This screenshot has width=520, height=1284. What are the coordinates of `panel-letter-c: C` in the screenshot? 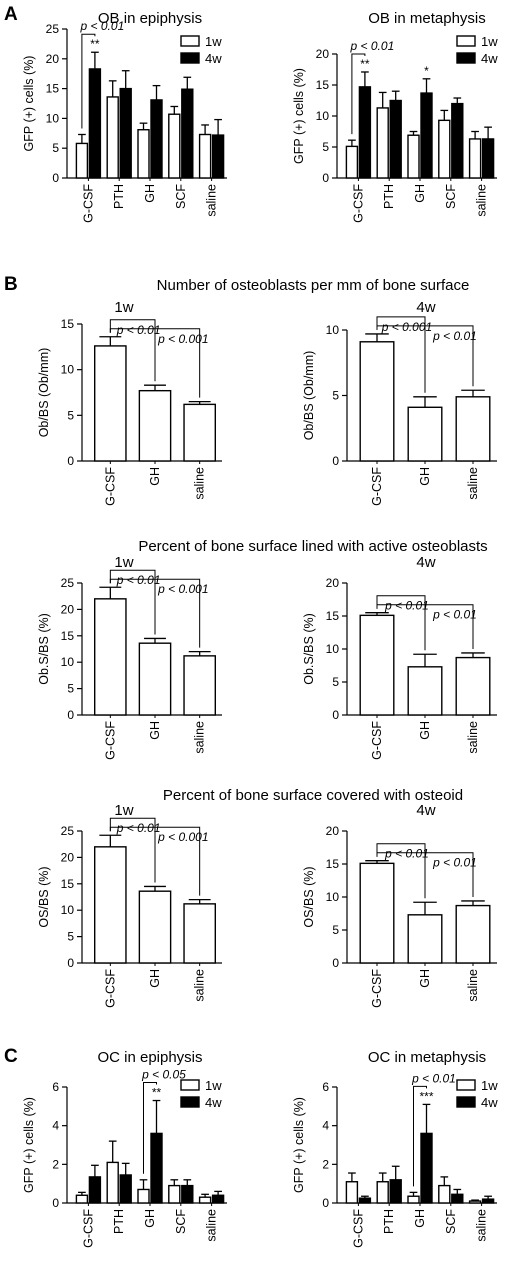 It's located at (11, 1056).